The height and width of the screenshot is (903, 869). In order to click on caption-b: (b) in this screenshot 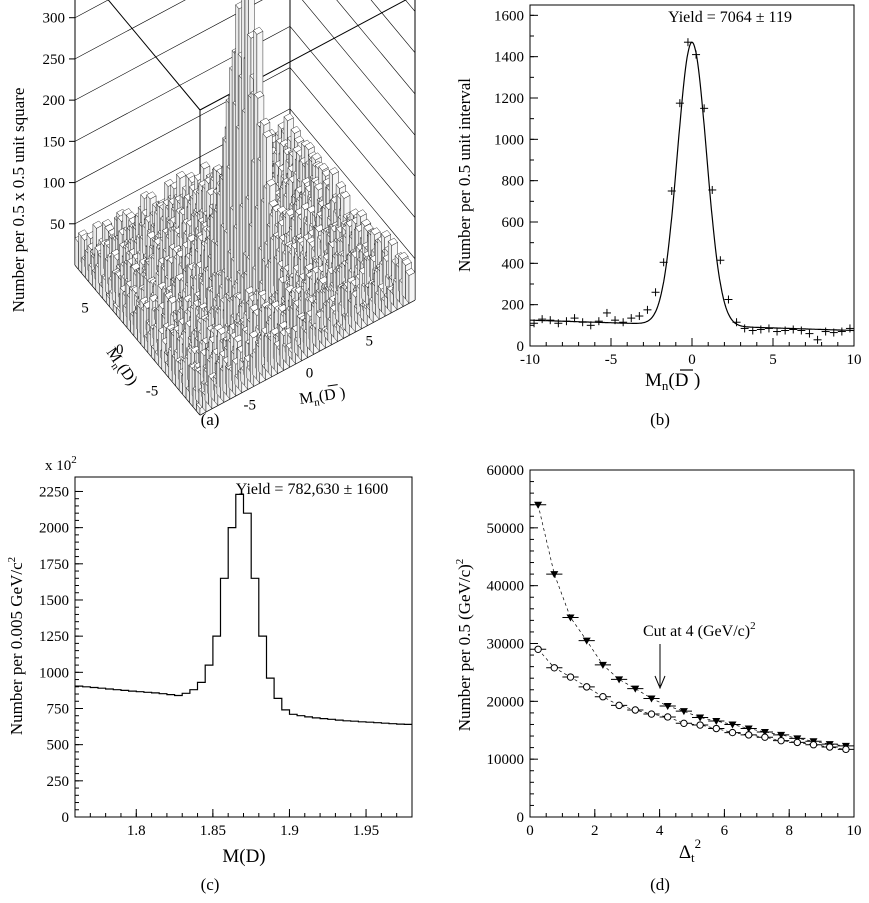, I will do `click(660, 419)`.